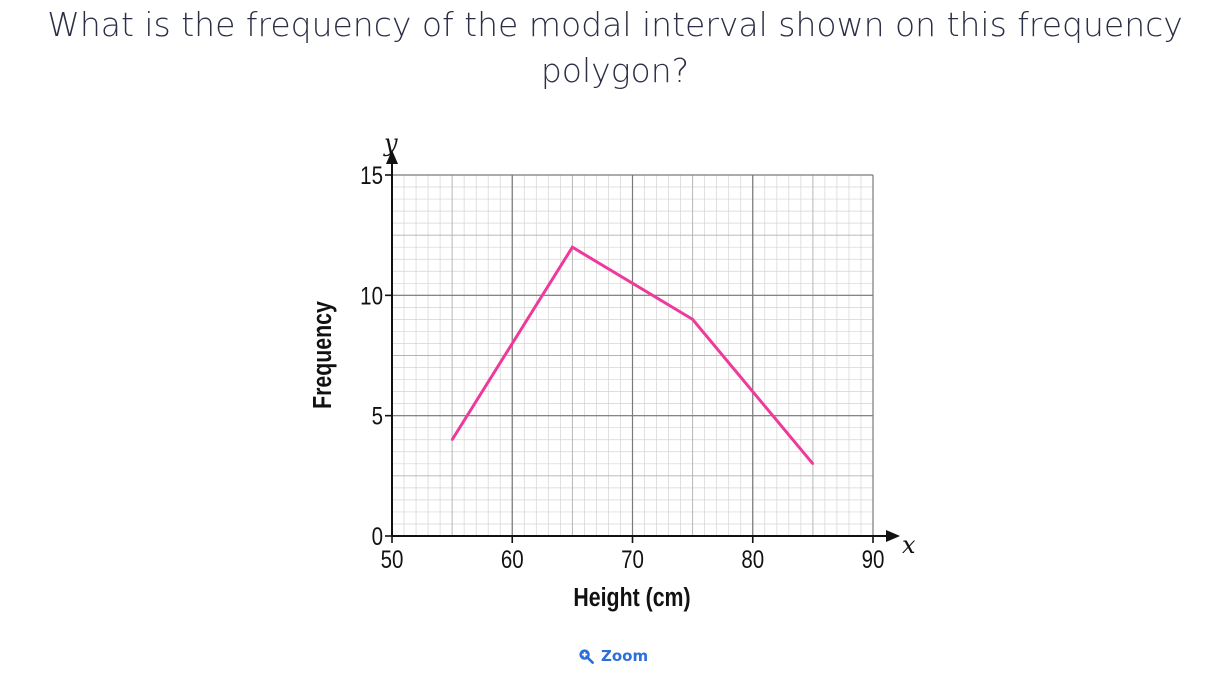 This screenshot has height=688, width=1230. I want to click on series-line, so click(632, 355).